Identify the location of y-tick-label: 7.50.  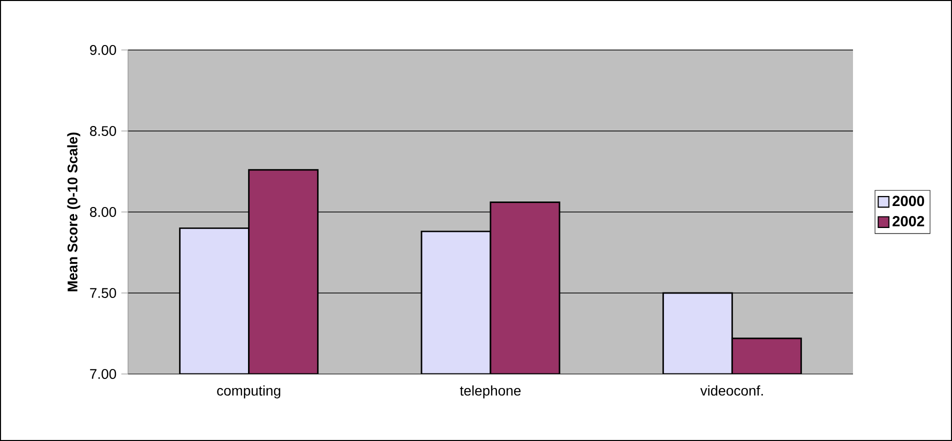
(103, 293).